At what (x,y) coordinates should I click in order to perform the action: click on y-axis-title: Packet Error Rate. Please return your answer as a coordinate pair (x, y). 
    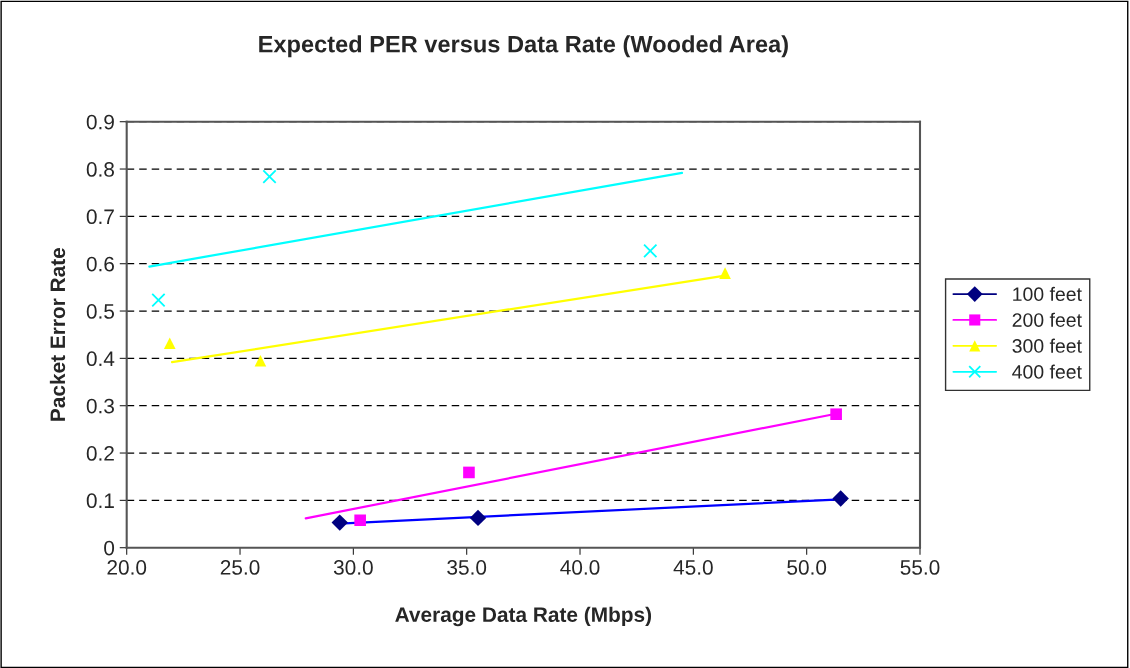
    Looking at the image, I should click on (57, 334).